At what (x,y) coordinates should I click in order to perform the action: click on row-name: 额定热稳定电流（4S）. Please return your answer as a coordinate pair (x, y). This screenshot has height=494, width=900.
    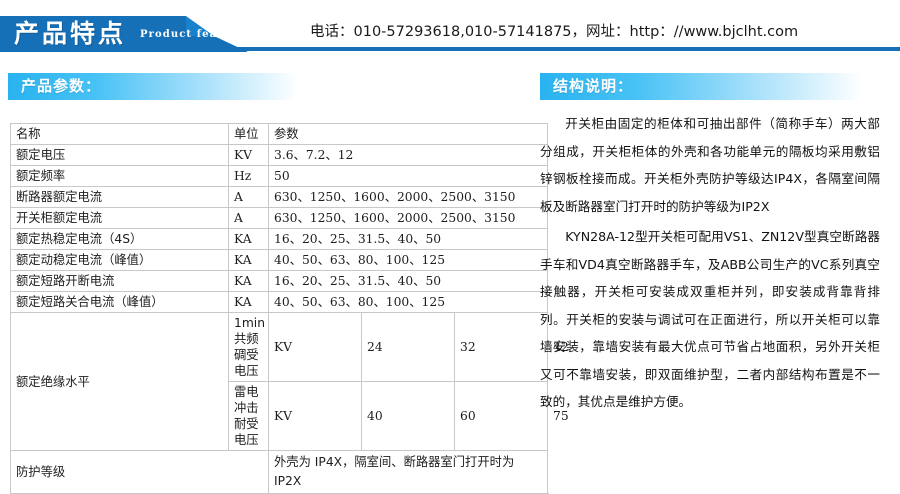
    Looking at the image, I should click on (119, 239).